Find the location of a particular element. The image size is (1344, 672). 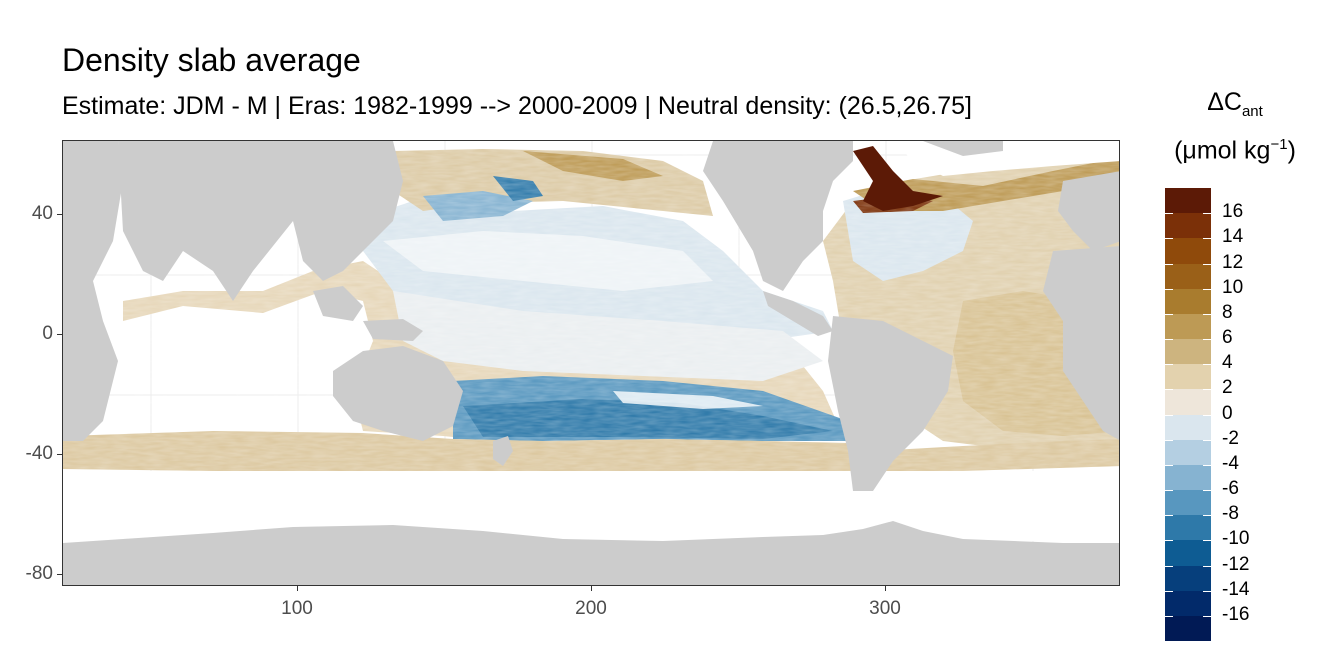

legend-title-line2: (μmol kg−1) is located at coordinates (1235, 150).